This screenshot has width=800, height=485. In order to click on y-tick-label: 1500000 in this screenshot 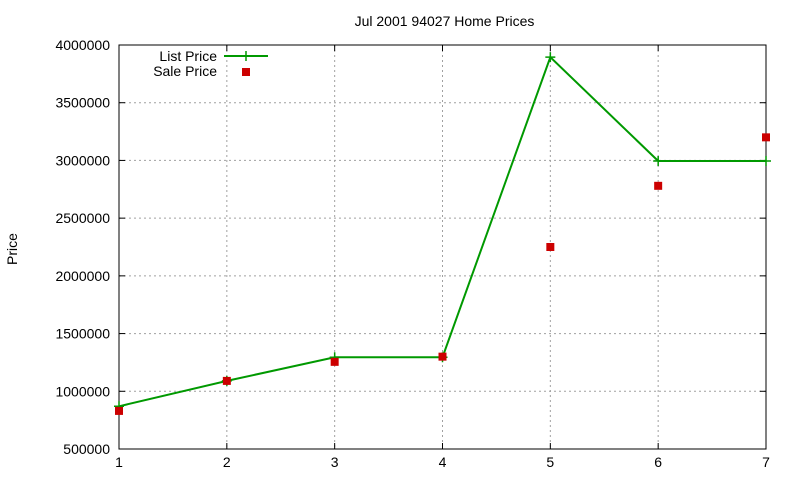, I will do `click(82, 334)`.